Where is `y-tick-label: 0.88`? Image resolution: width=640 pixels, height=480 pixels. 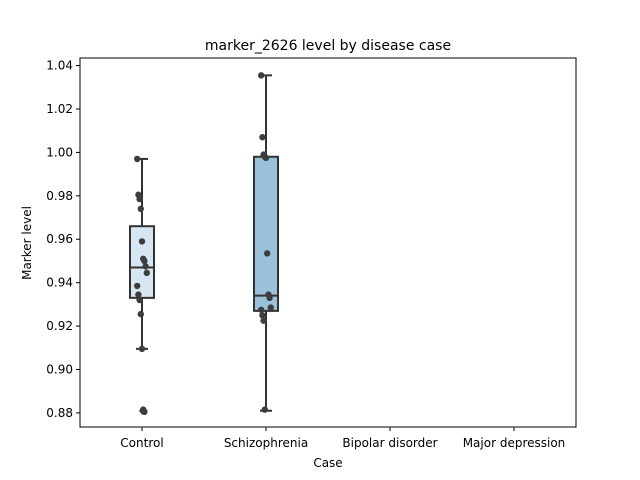
y-tick-label: 0.88 is located at coordinates (59, 413).